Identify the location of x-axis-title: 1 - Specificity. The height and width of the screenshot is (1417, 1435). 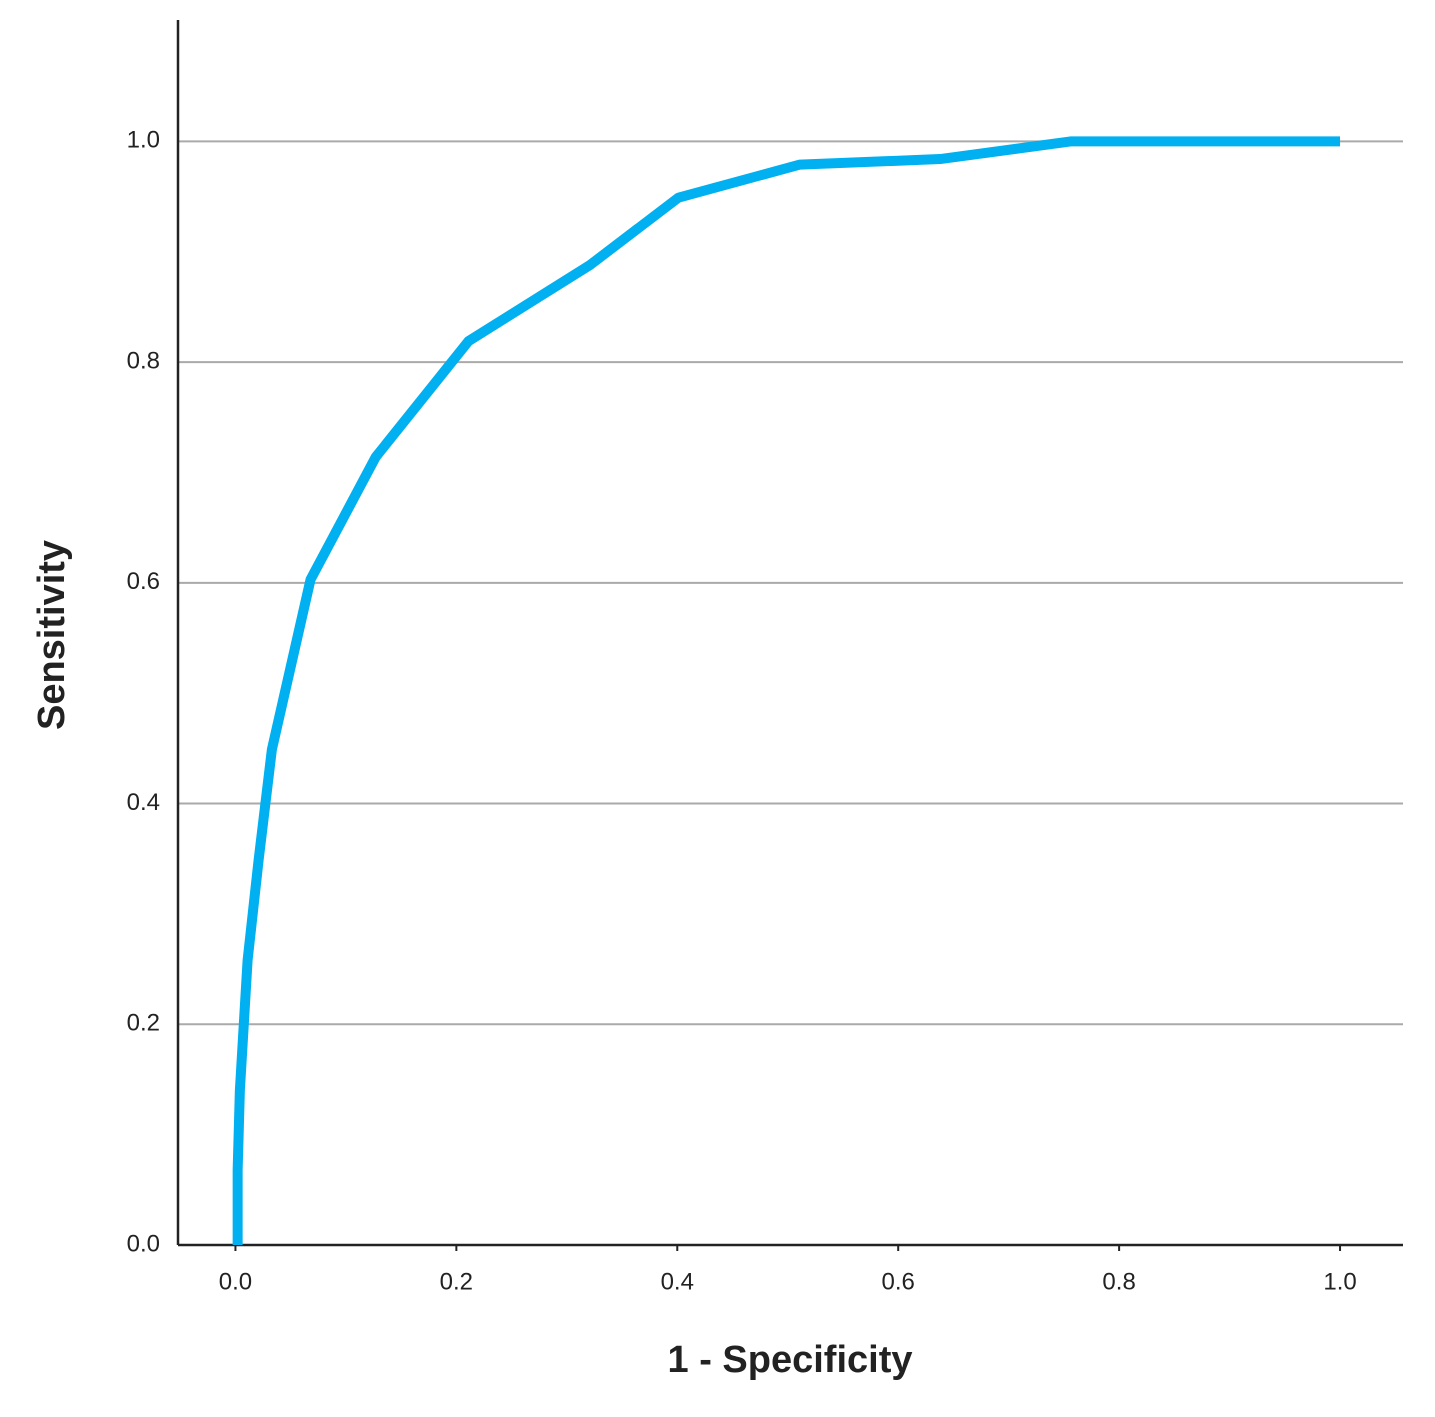
(790, 1360).